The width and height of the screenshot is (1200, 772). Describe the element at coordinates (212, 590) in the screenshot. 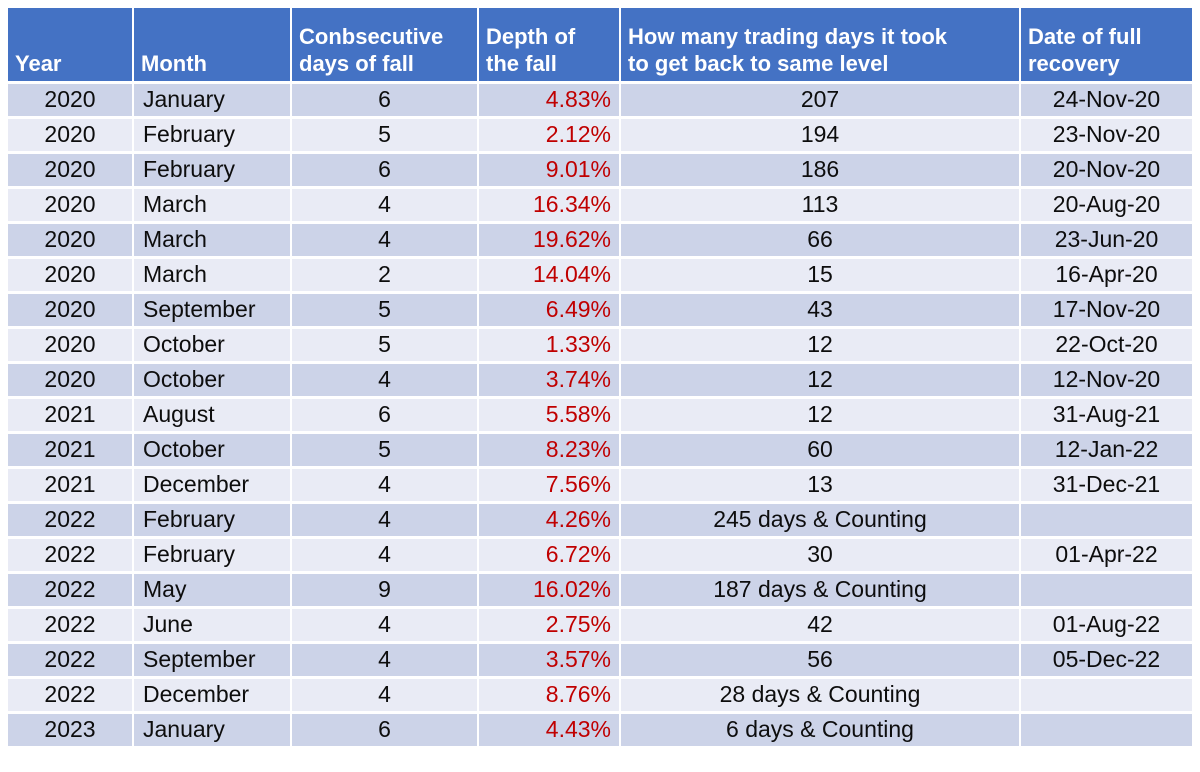

I see `month-cell: May` at that location.